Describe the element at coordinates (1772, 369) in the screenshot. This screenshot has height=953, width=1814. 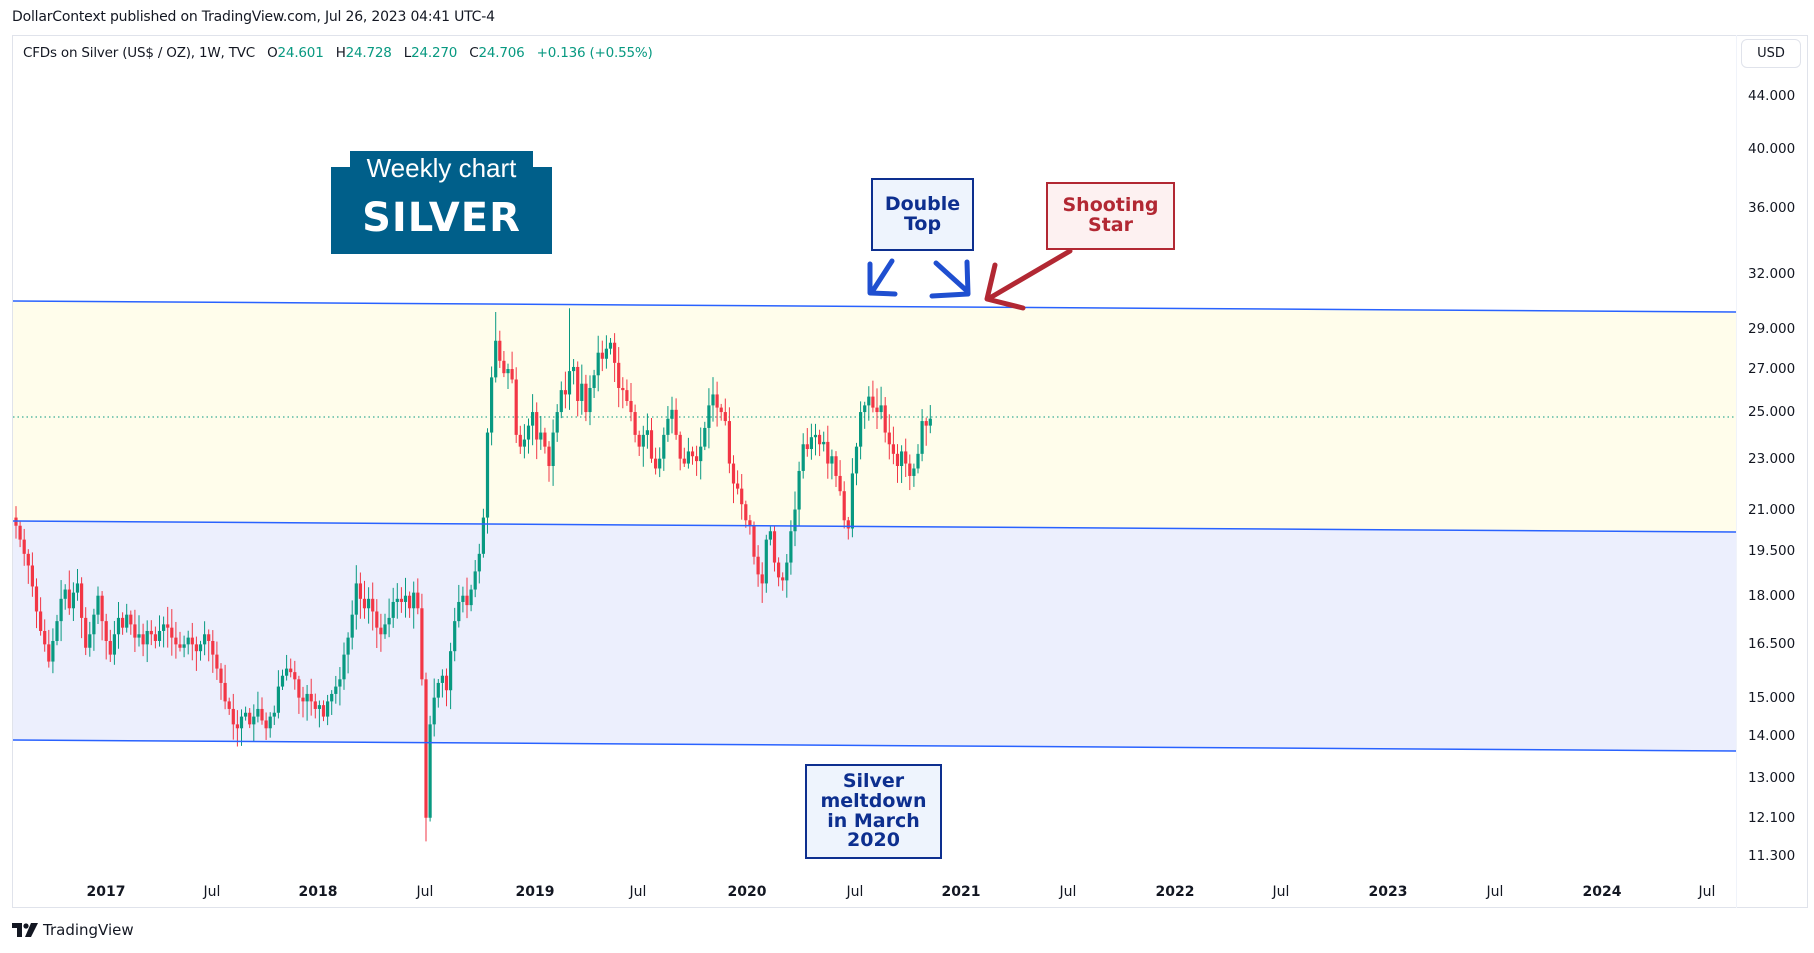
I see `price-tick-label: 27.000` at that location.